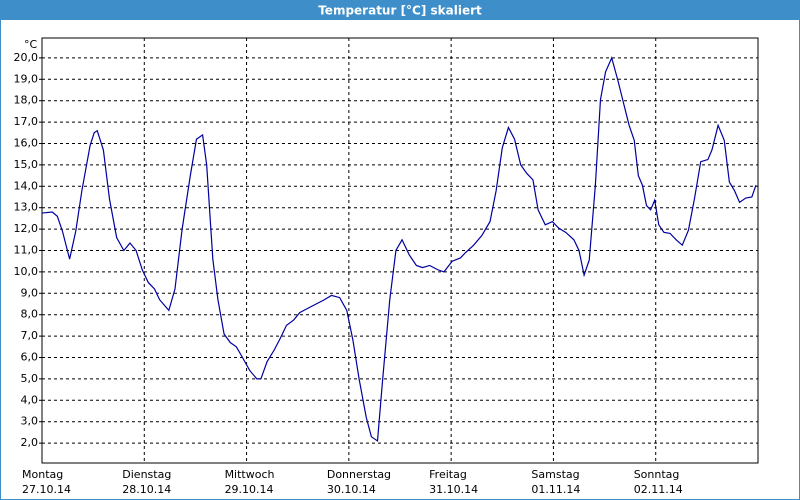 The image size is (800, 500). Describe the element at coordinates (30, 292) in the screenshot. I see `y-tick-label: 9,0` at that location.